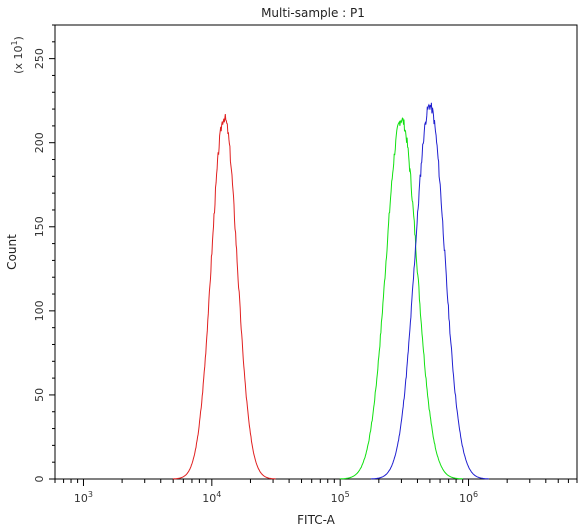 This screenshot has height=528, width=587. What do you see at coordinates (340, 497) in the screenshot?
I see `x-tick-label: 10⁵` at bounding box center [340, 497].